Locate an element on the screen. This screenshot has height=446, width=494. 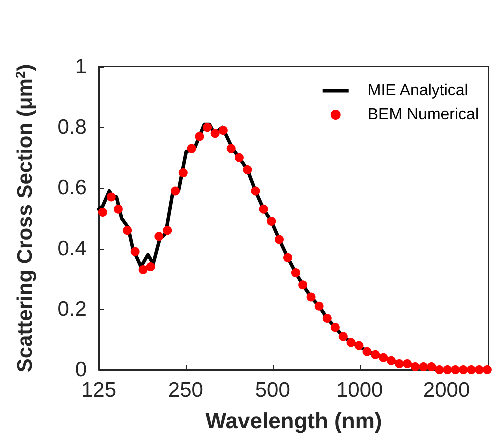
y-tick-label: 1 is located at coordinates (81, 67).